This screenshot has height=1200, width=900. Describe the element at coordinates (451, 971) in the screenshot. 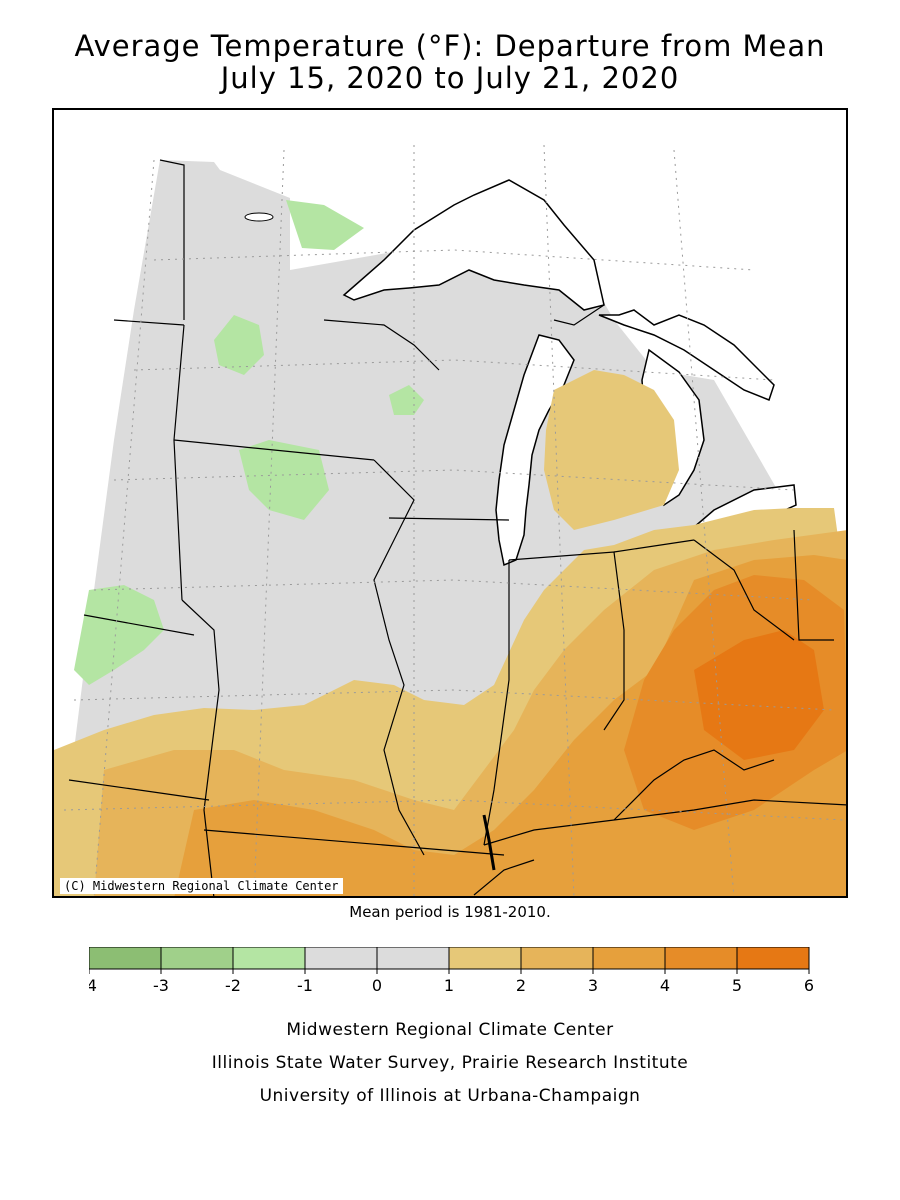

I see `color-scale-legend: -4 -3 -2 -1 0 1 2 3 4 5 6` at that location.